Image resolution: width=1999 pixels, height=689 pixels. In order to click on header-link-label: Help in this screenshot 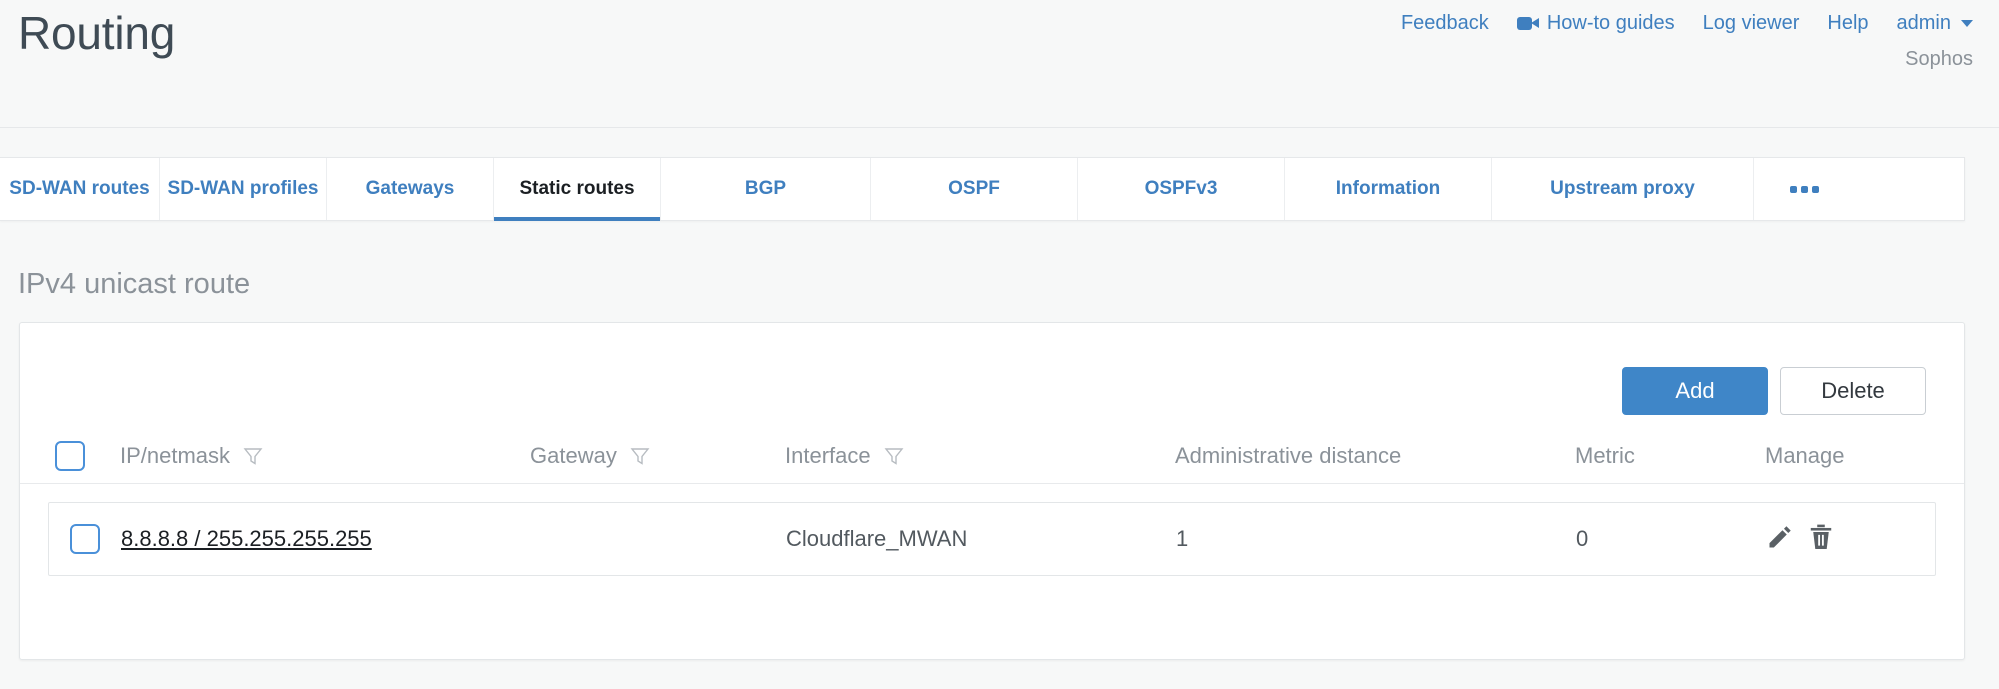, I will do `click(1848, 23)`.